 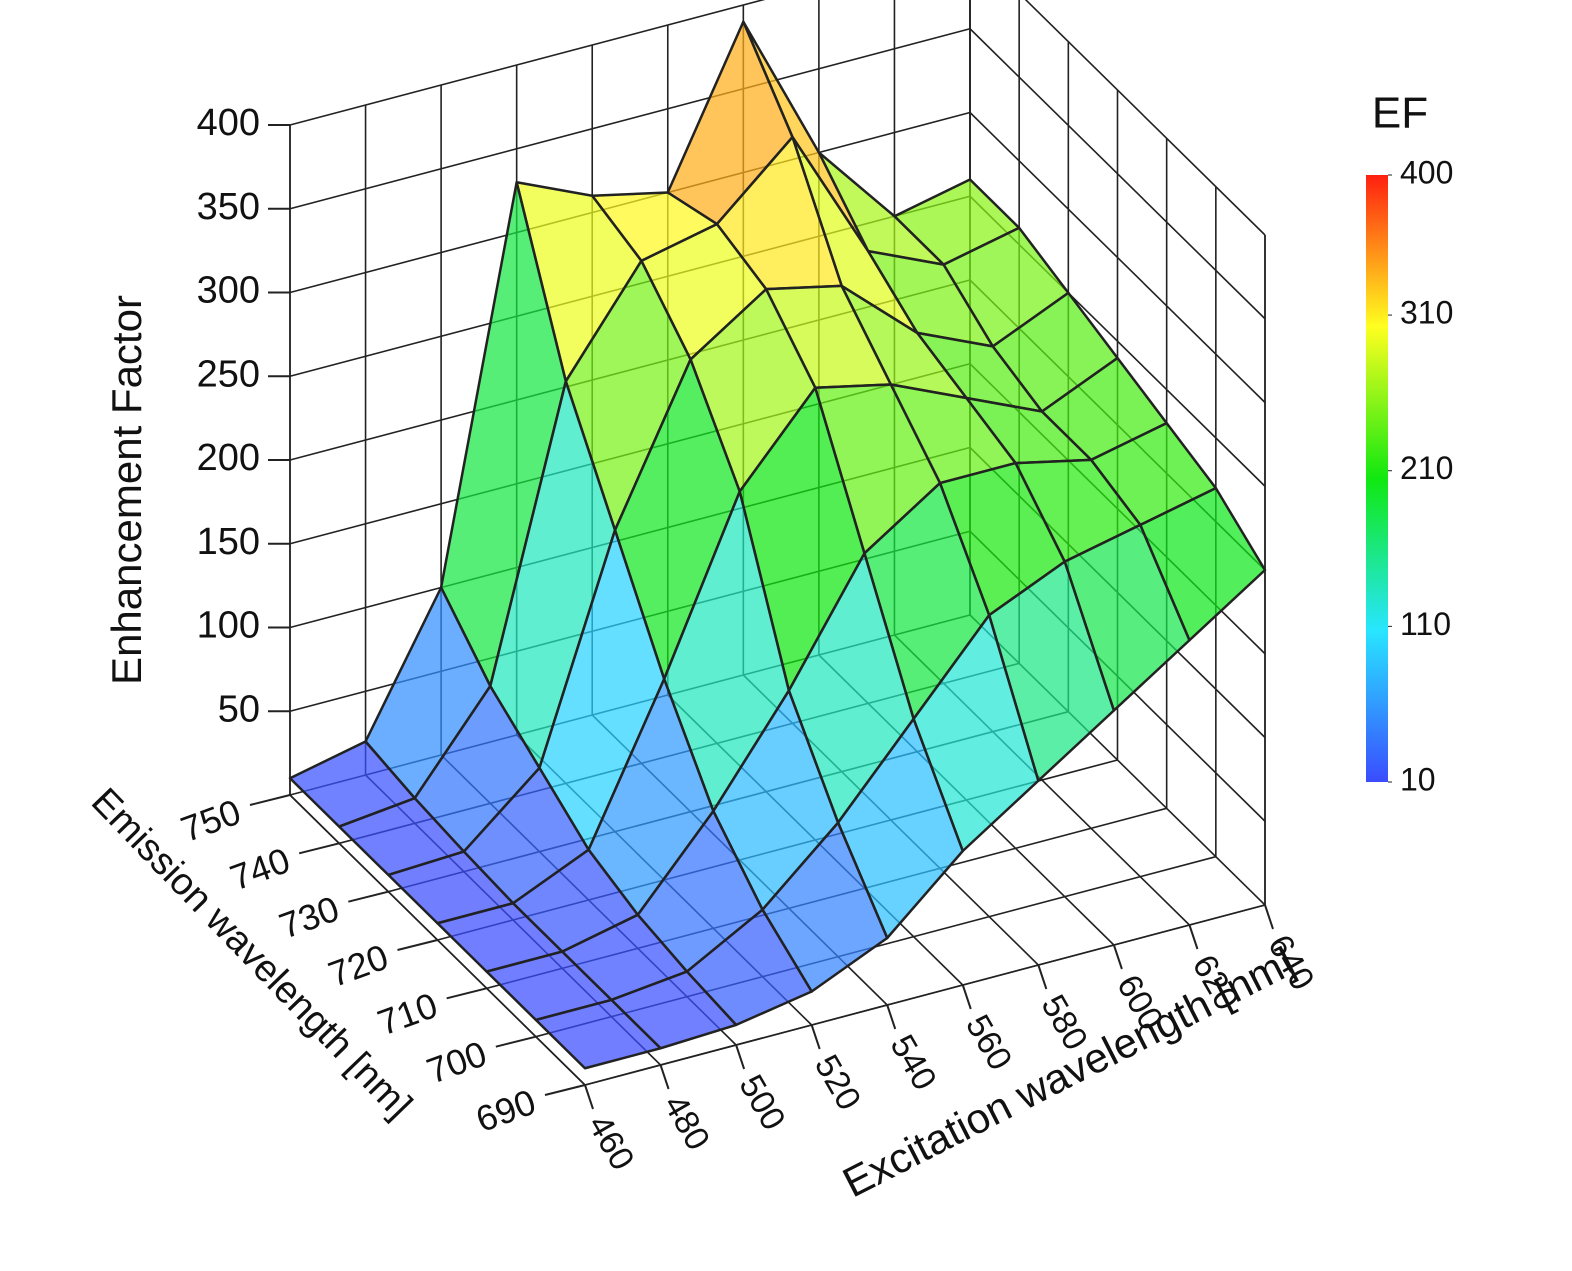 What do you see at coordinates (506, 1110) in the screenshot?
I see `y-tick-label: 690` at bounding box center [506, 1110].